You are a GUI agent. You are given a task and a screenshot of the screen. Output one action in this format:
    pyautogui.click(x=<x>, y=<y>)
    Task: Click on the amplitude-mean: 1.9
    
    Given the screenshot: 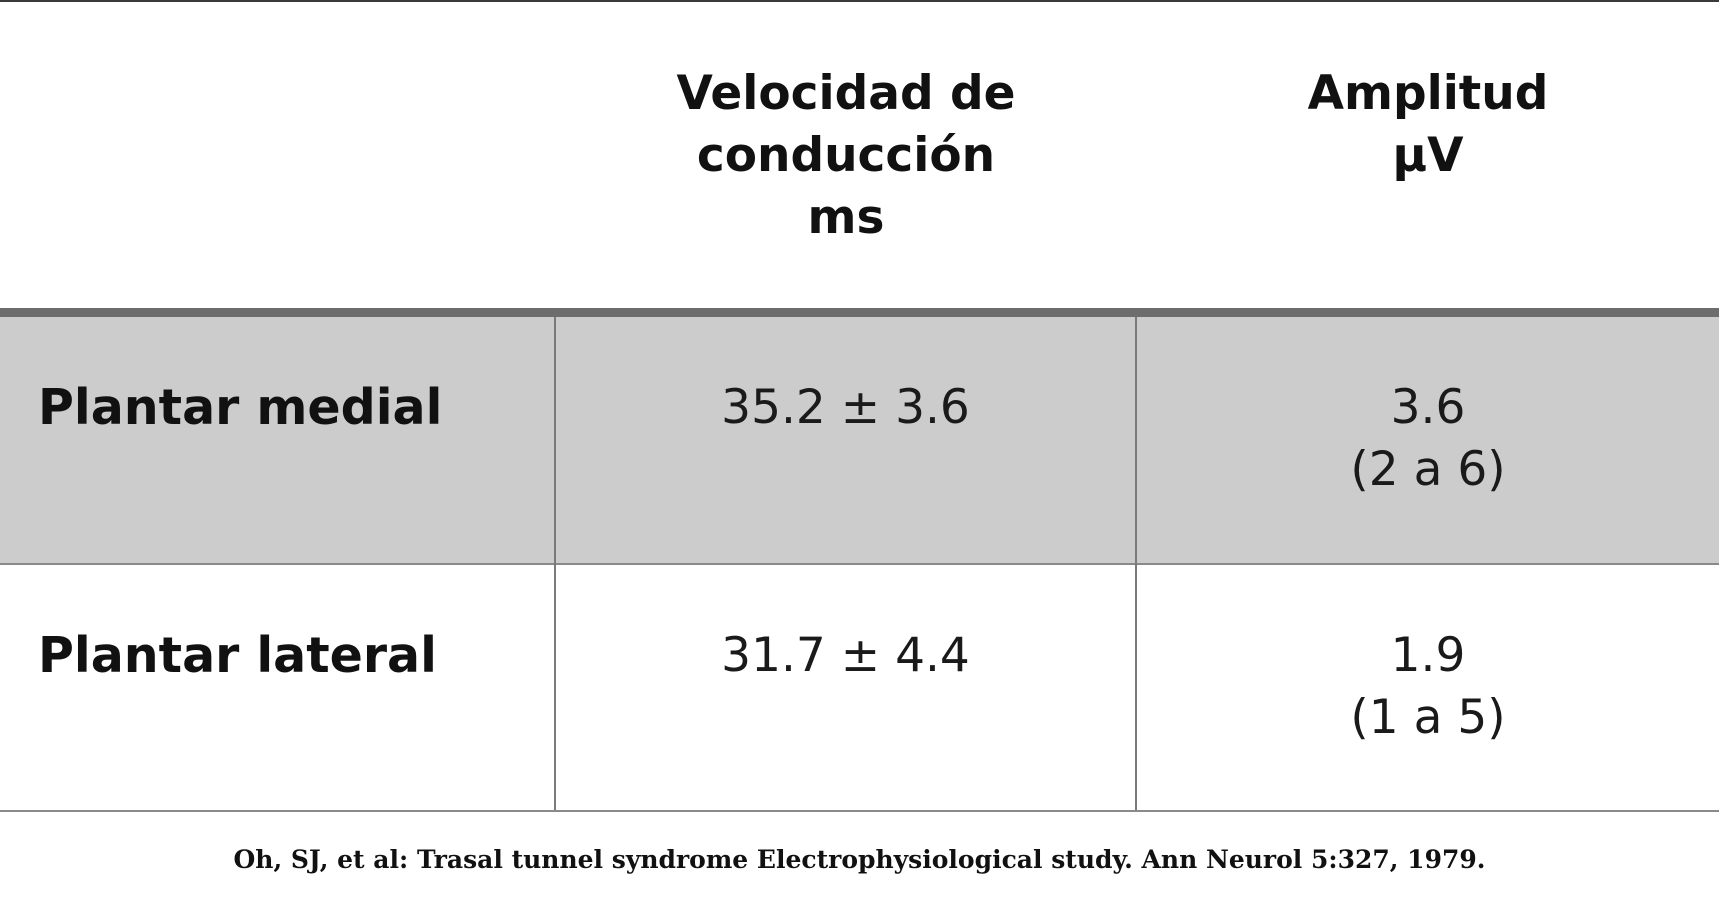 What is the action you would take?
    pyautogui.click(x=1428, y=655)
    